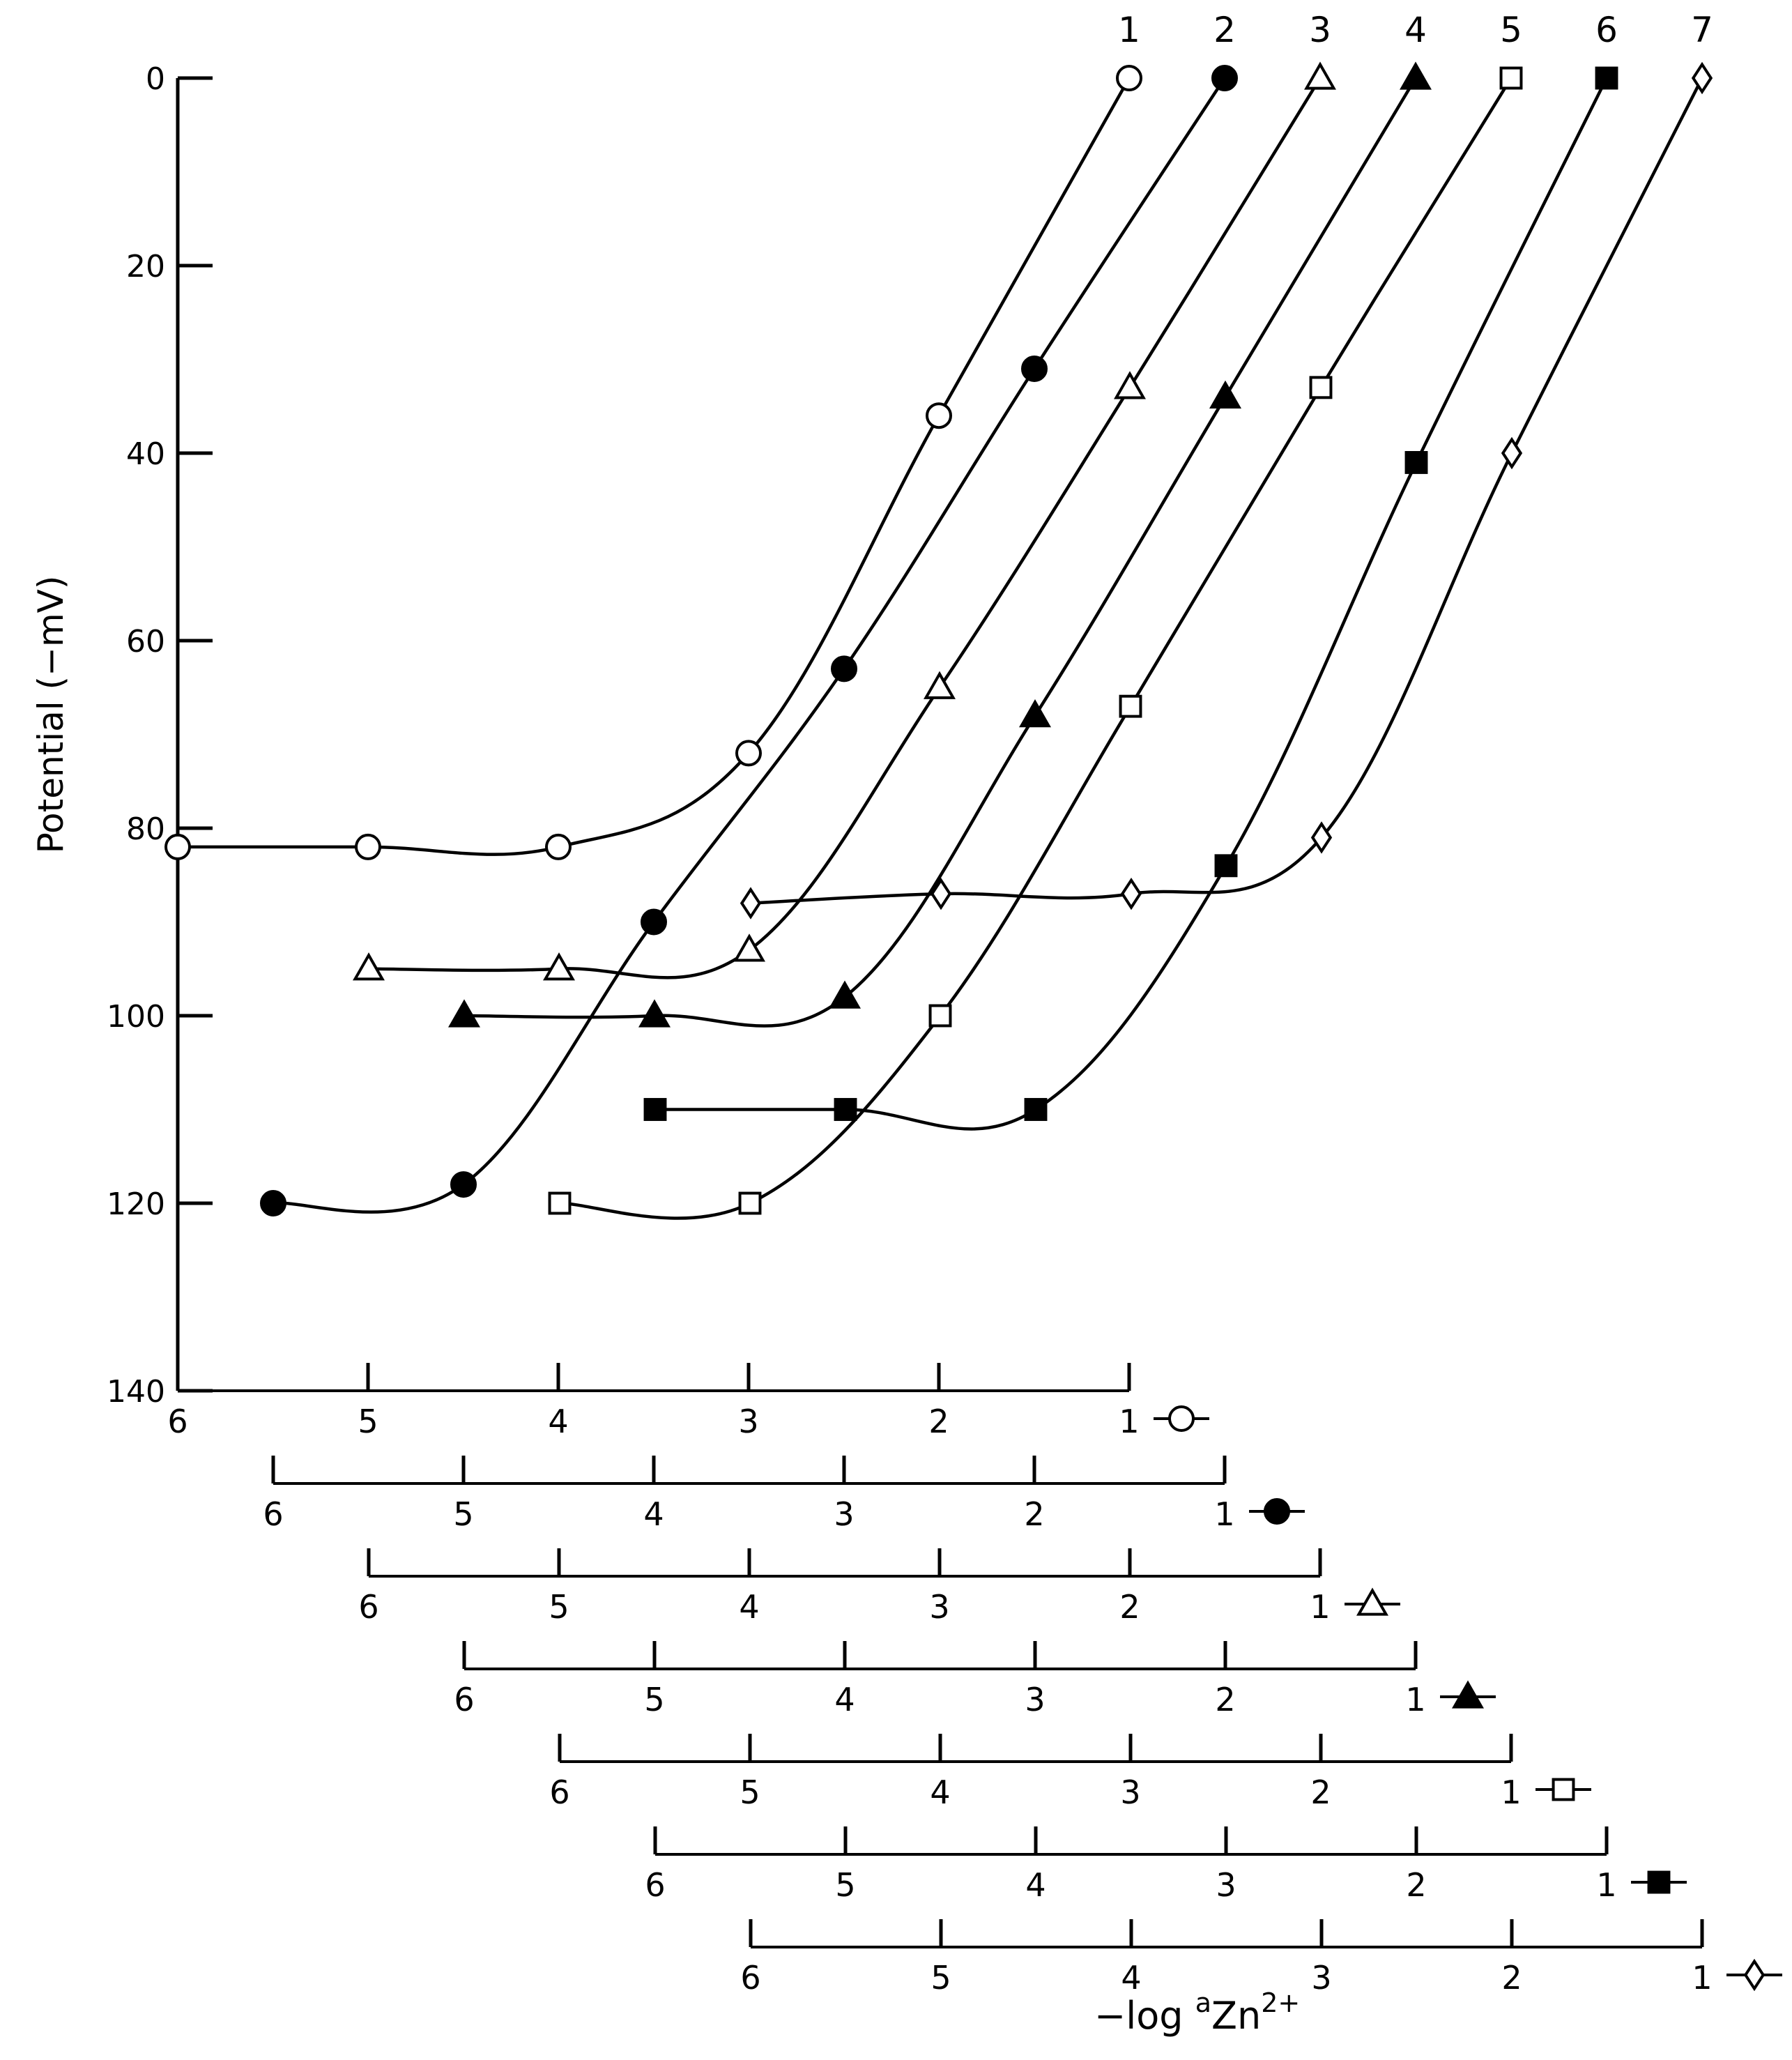 The width and height of the screenshot is (1792, 2060). Describe the element at coordinates (1320, 30) in the screenshot. I see `curve-label-3: 3` at that location.